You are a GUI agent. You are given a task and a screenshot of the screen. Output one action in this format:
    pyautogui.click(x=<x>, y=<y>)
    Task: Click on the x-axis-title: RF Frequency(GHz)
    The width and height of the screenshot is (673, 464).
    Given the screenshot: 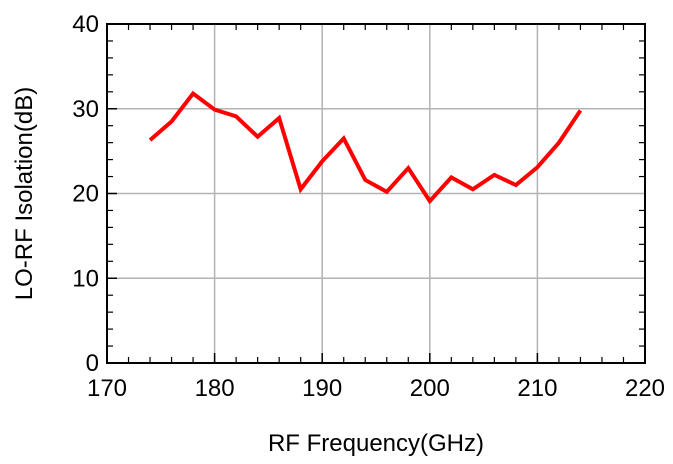 What is the action you would take?
    pyautogui.click(x=376, y=443)
    